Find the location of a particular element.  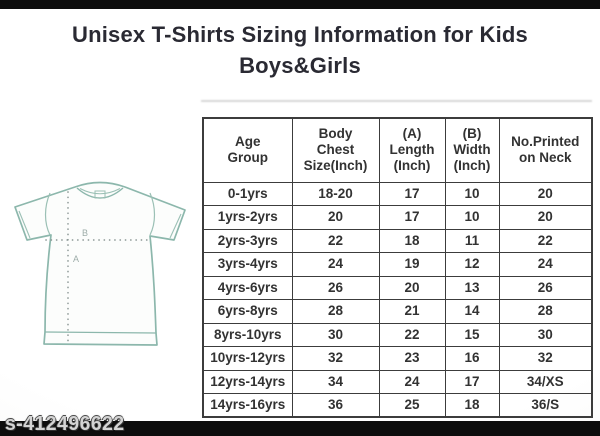

tshirt-outline is located at coordinates (100, 263).